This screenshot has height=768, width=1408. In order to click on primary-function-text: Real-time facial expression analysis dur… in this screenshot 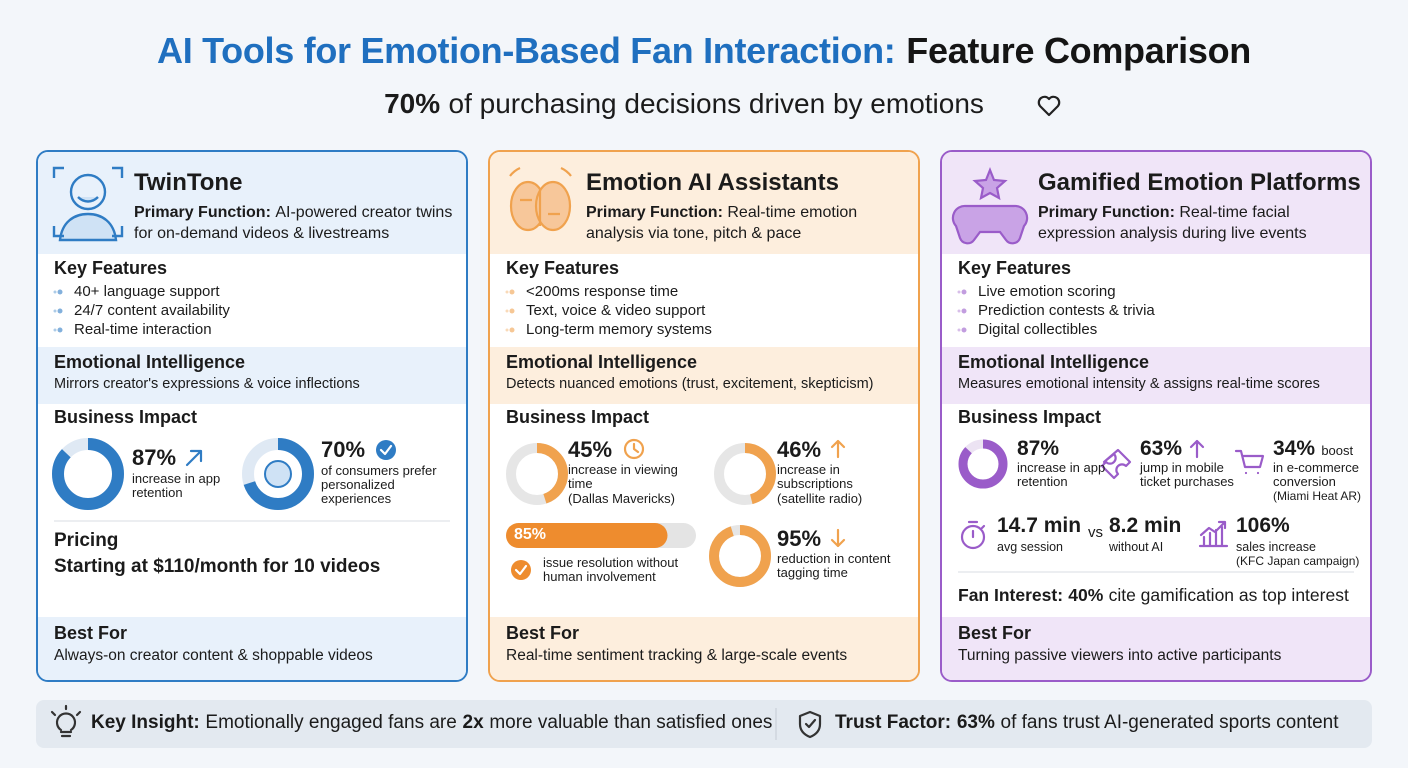, I will do `click(1172, 223)`.